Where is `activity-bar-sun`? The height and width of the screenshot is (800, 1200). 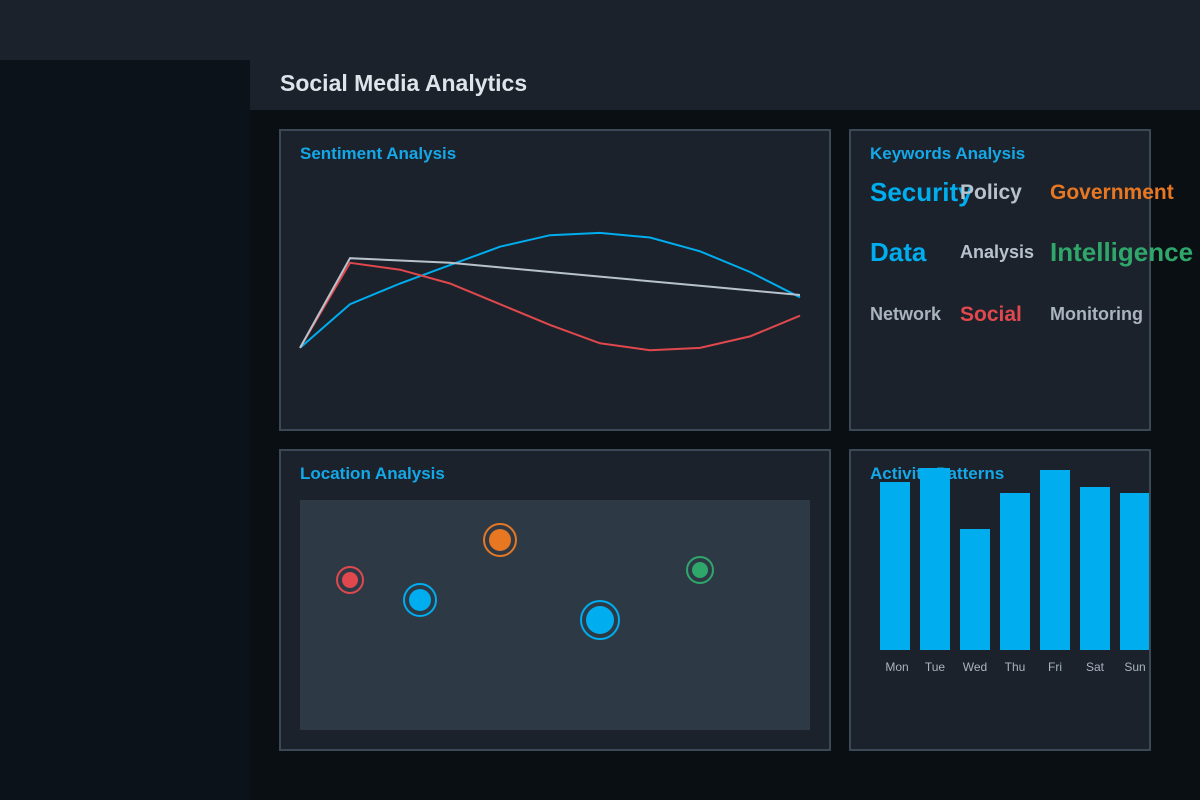 activity-bar-sun is located at coordinates (1134, 571).